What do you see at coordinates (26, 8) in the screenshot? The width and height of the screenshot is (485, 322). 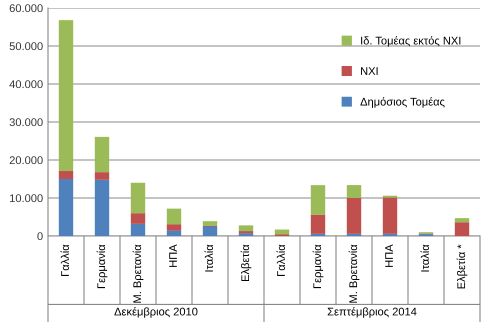 I see `y-tick-label: 60.000` at bounding box center [26, 8].